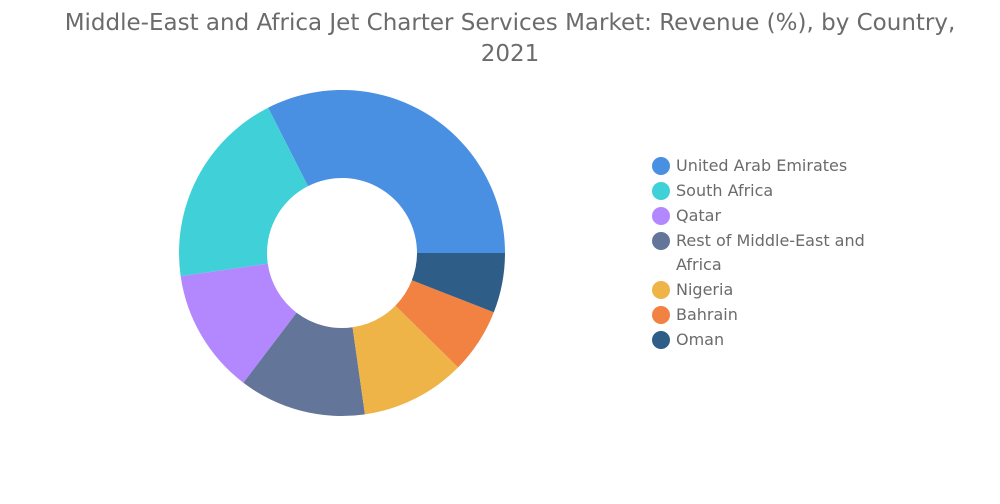 Image resolution: width=1000 pixels, height=504 pixels. I want to click on legend-label: Bahrain, so click(707, 314).